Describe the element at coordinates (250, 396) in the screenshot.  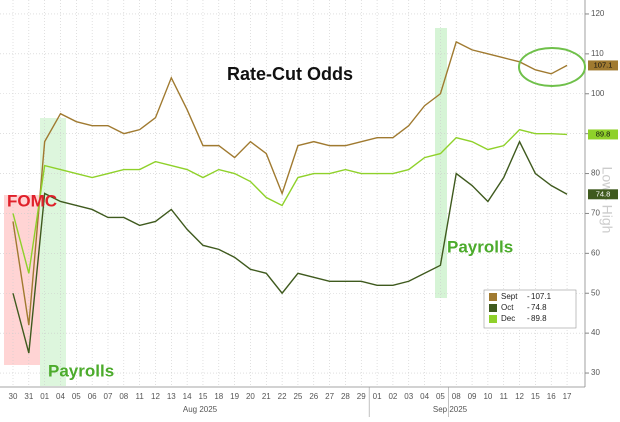
I see `x-tick-label: 20` at that location.